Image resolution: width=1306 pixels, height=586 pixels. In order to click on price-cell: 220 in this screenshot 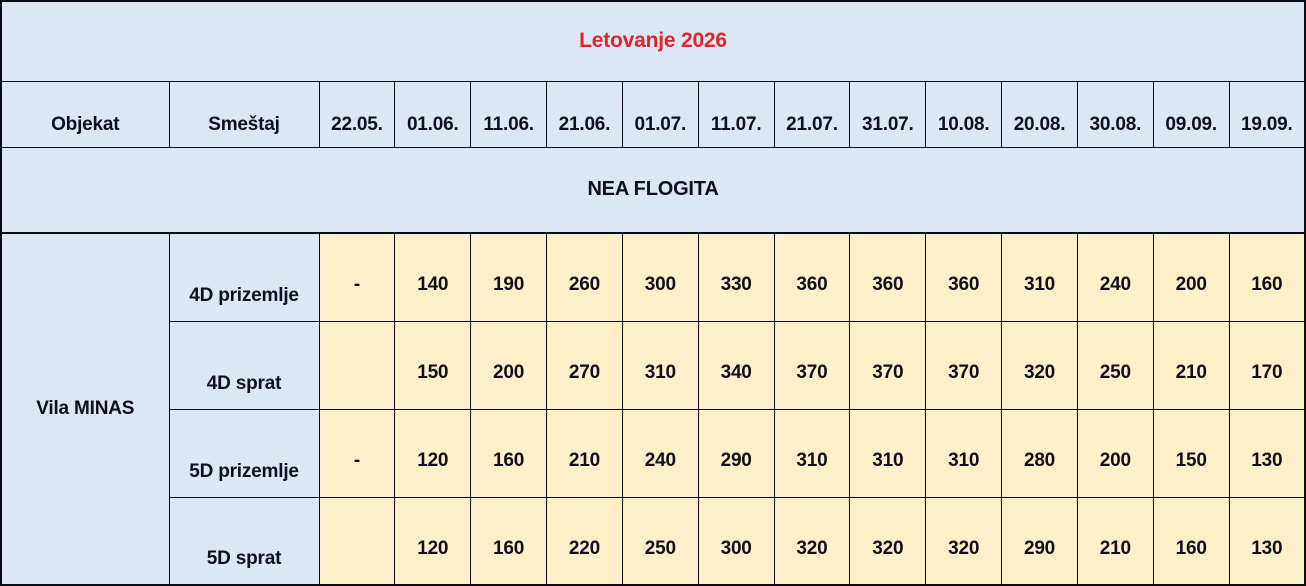, I will do `click(584, 541)`.